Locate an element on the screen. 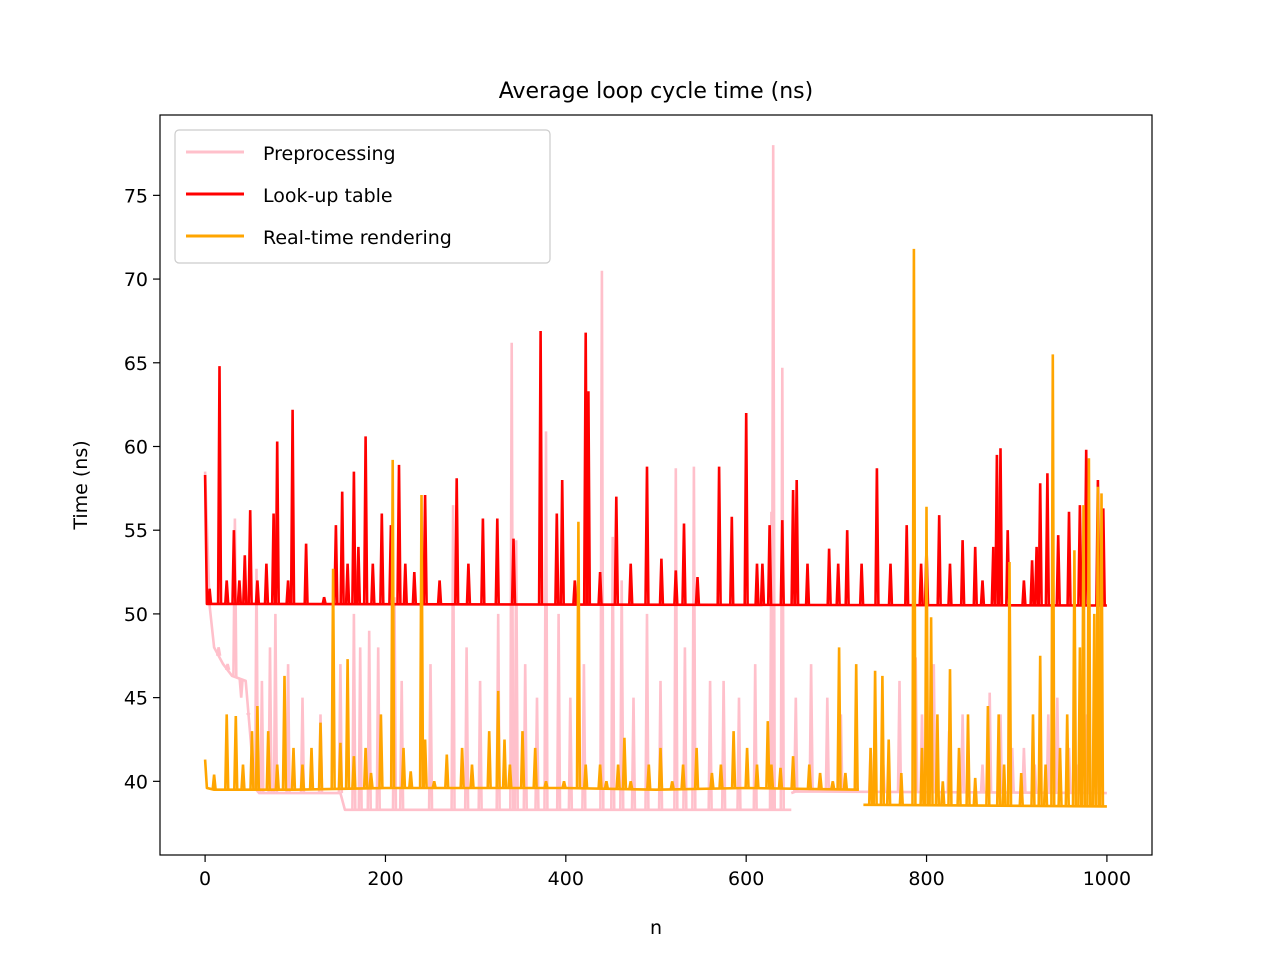  x-tick-label: 200 is located at coordinates (385, 879).